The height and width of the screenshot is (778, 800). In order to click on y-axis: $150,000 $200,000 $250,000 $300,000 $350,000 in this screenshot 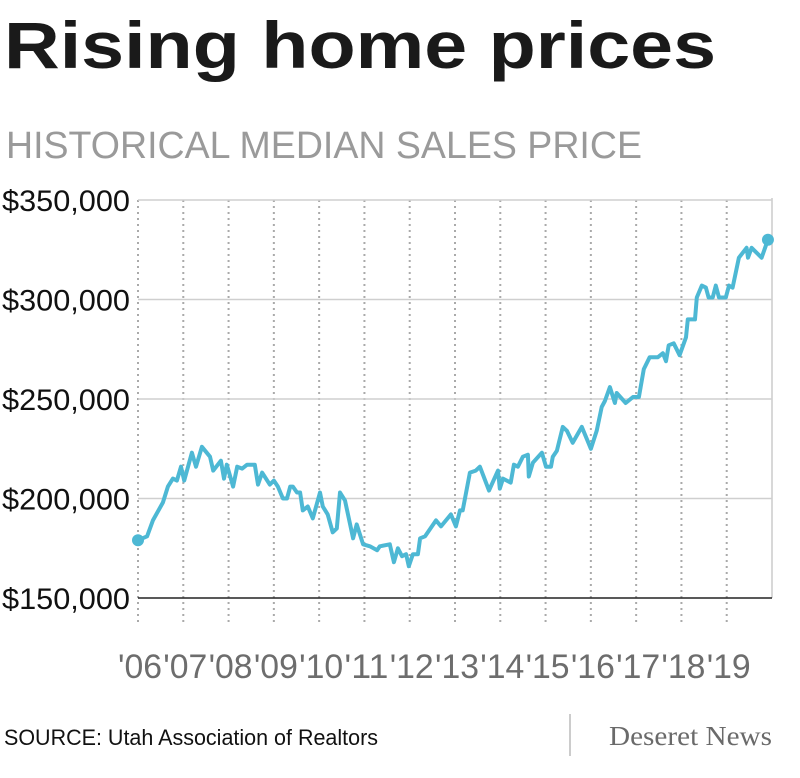, I will do `click(66, 400)`.